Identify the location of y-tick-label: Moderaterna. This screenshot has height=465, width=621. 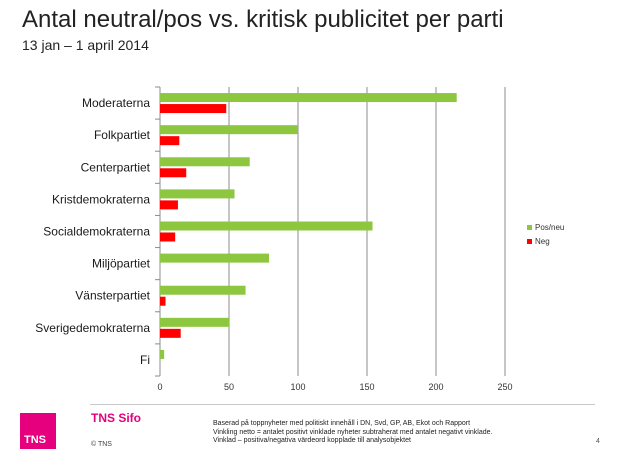
(116, 103).